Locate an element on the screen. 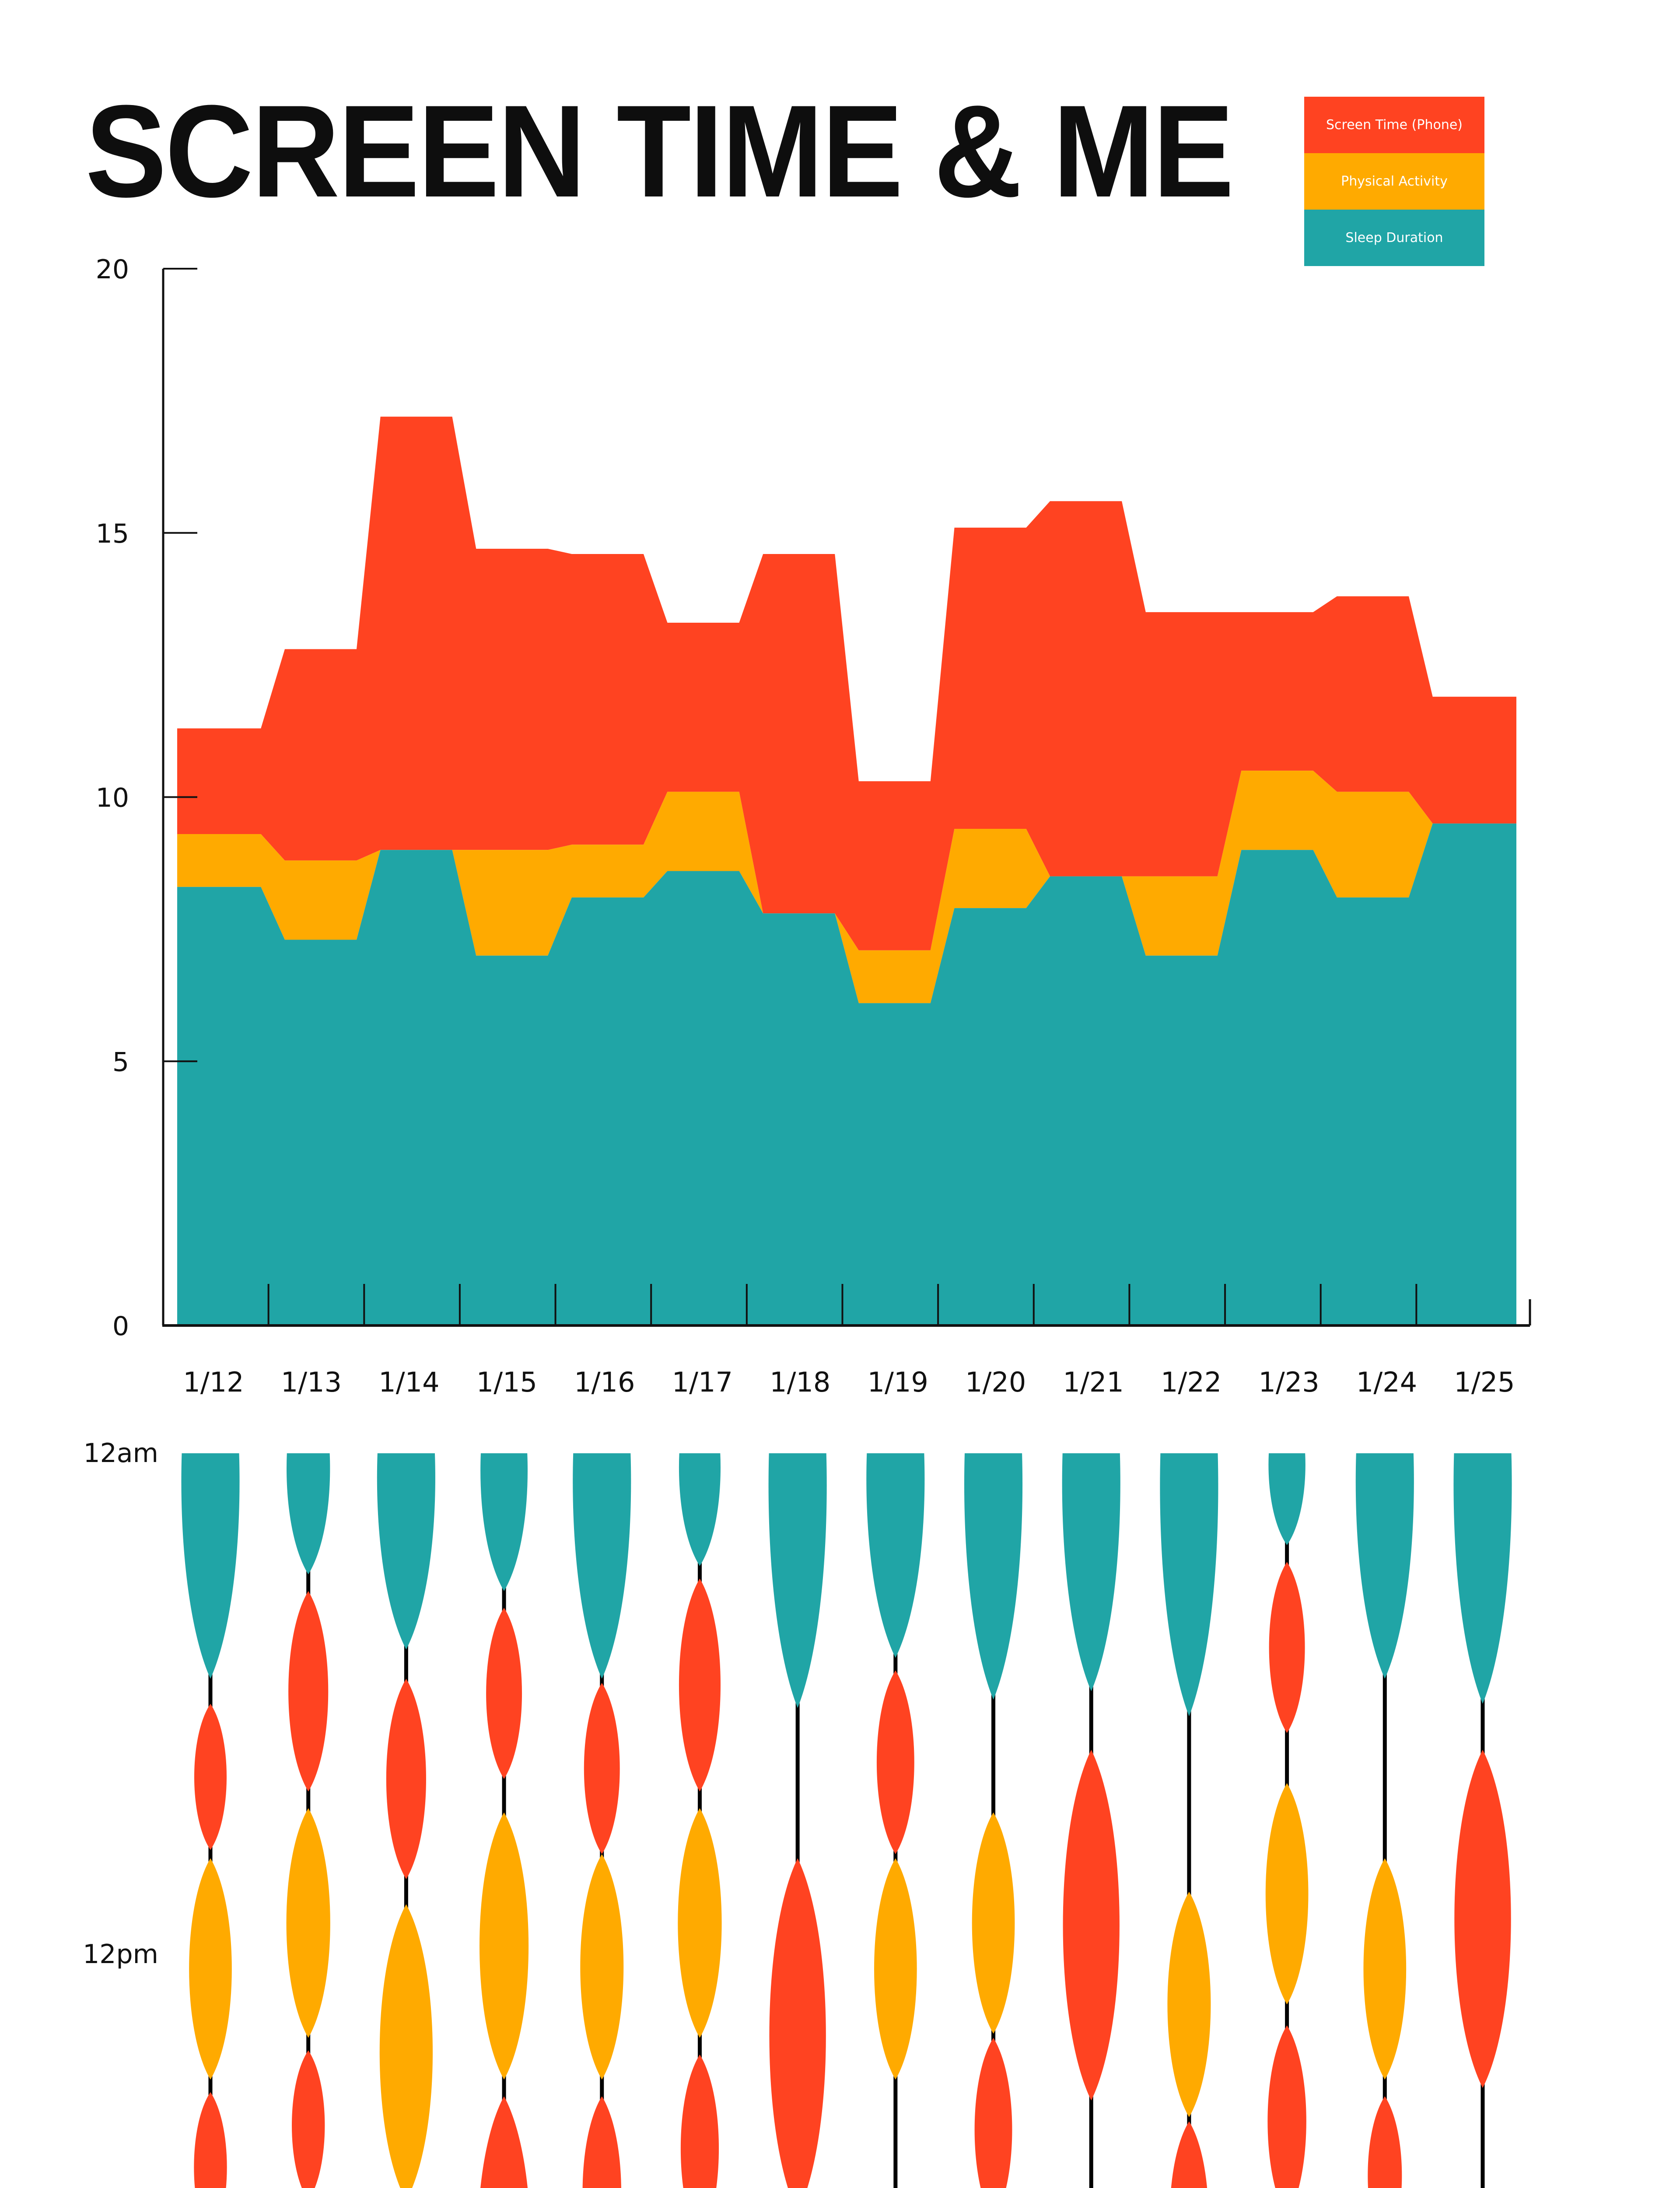 This screenshot has width=1680, height=2188. y-tick-labels: 0 5 10 15 20 is located at coordinates (112, 798).